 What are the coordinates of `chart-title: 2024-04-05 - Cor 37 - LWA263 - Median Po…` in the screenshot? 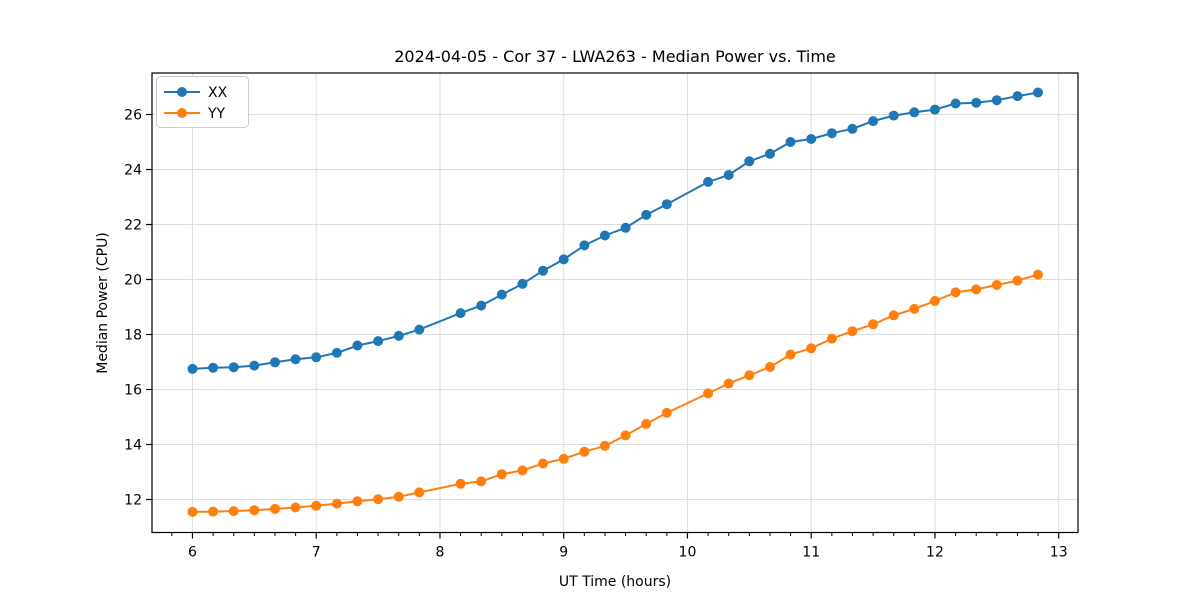 It's located at (615, 56).